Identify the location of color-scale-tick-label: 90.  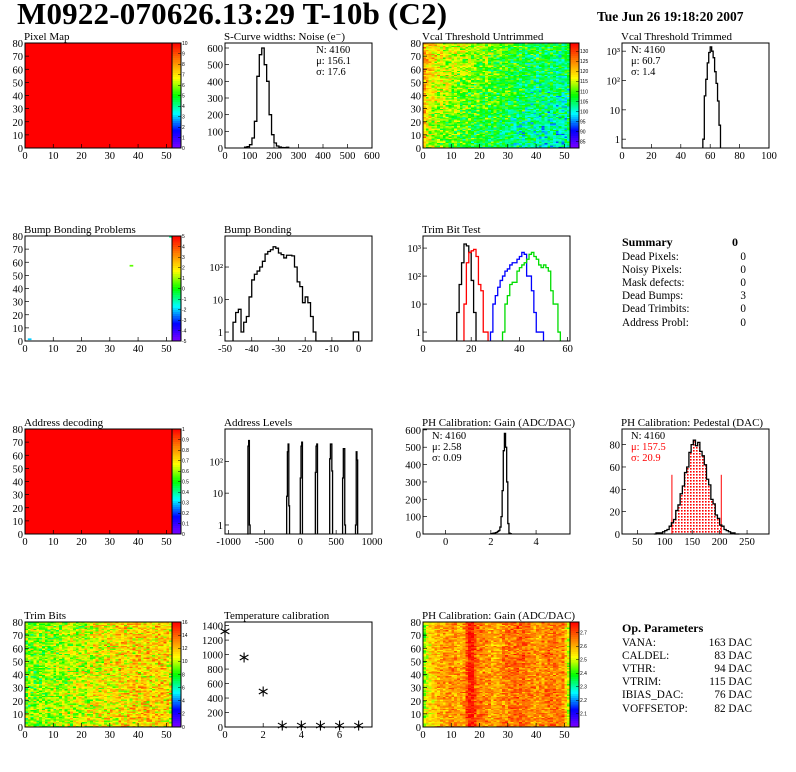
(583, 133).